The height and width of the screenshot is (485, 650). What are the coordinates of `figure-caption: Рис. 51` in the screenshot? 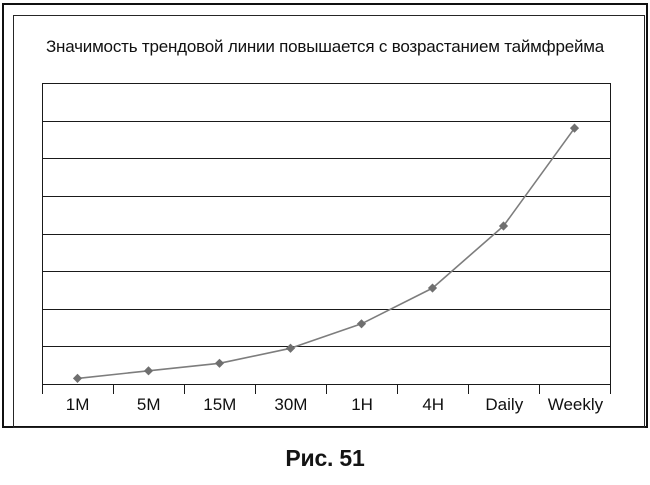 It's located at (325, 458).